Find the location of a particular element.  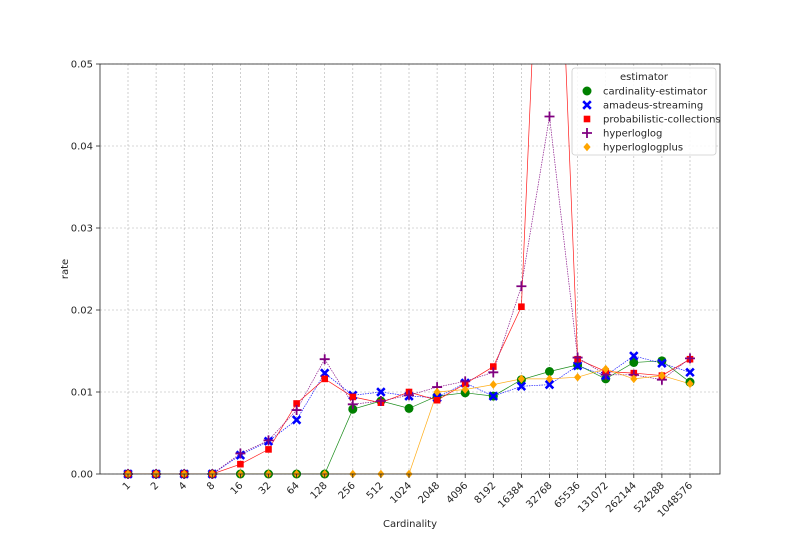

y-tick-label: 0.01 is located at coordinates (82, 393).